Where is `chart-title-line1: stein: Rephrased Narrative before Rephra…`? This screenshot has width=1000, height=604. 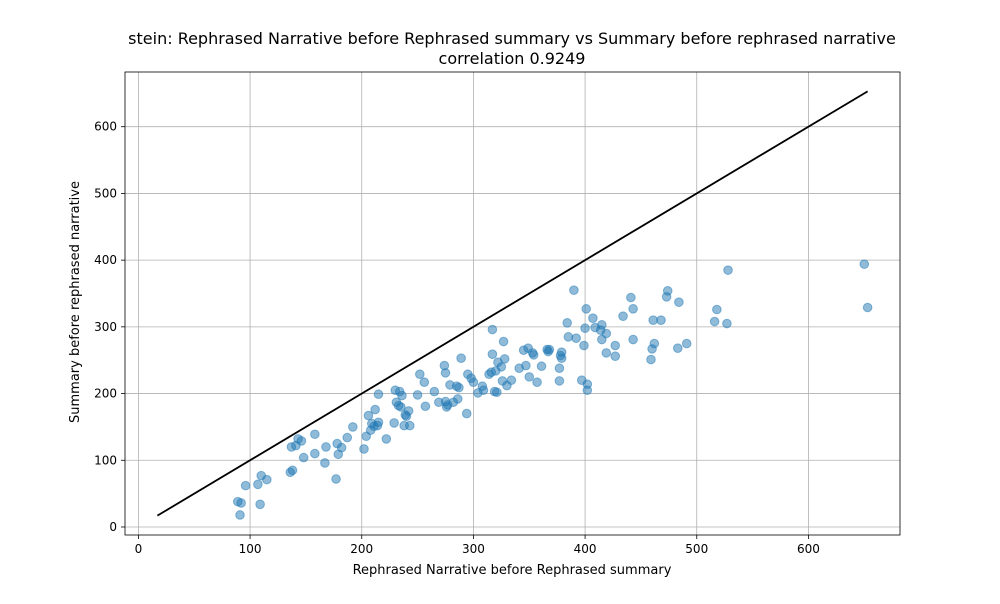 chart-title-line1: stein: Rephrased Narrative before Rephra… is located at coordinates (512, 38).